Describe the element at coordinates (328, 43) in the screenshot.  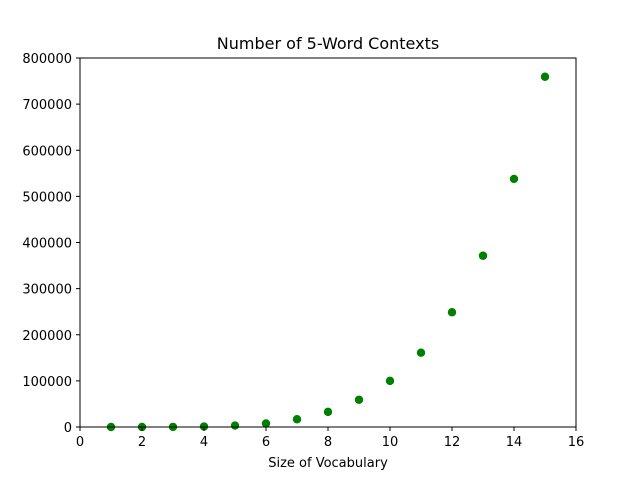
I see `chart-title: Number of 5-Word Contexts` at that location.